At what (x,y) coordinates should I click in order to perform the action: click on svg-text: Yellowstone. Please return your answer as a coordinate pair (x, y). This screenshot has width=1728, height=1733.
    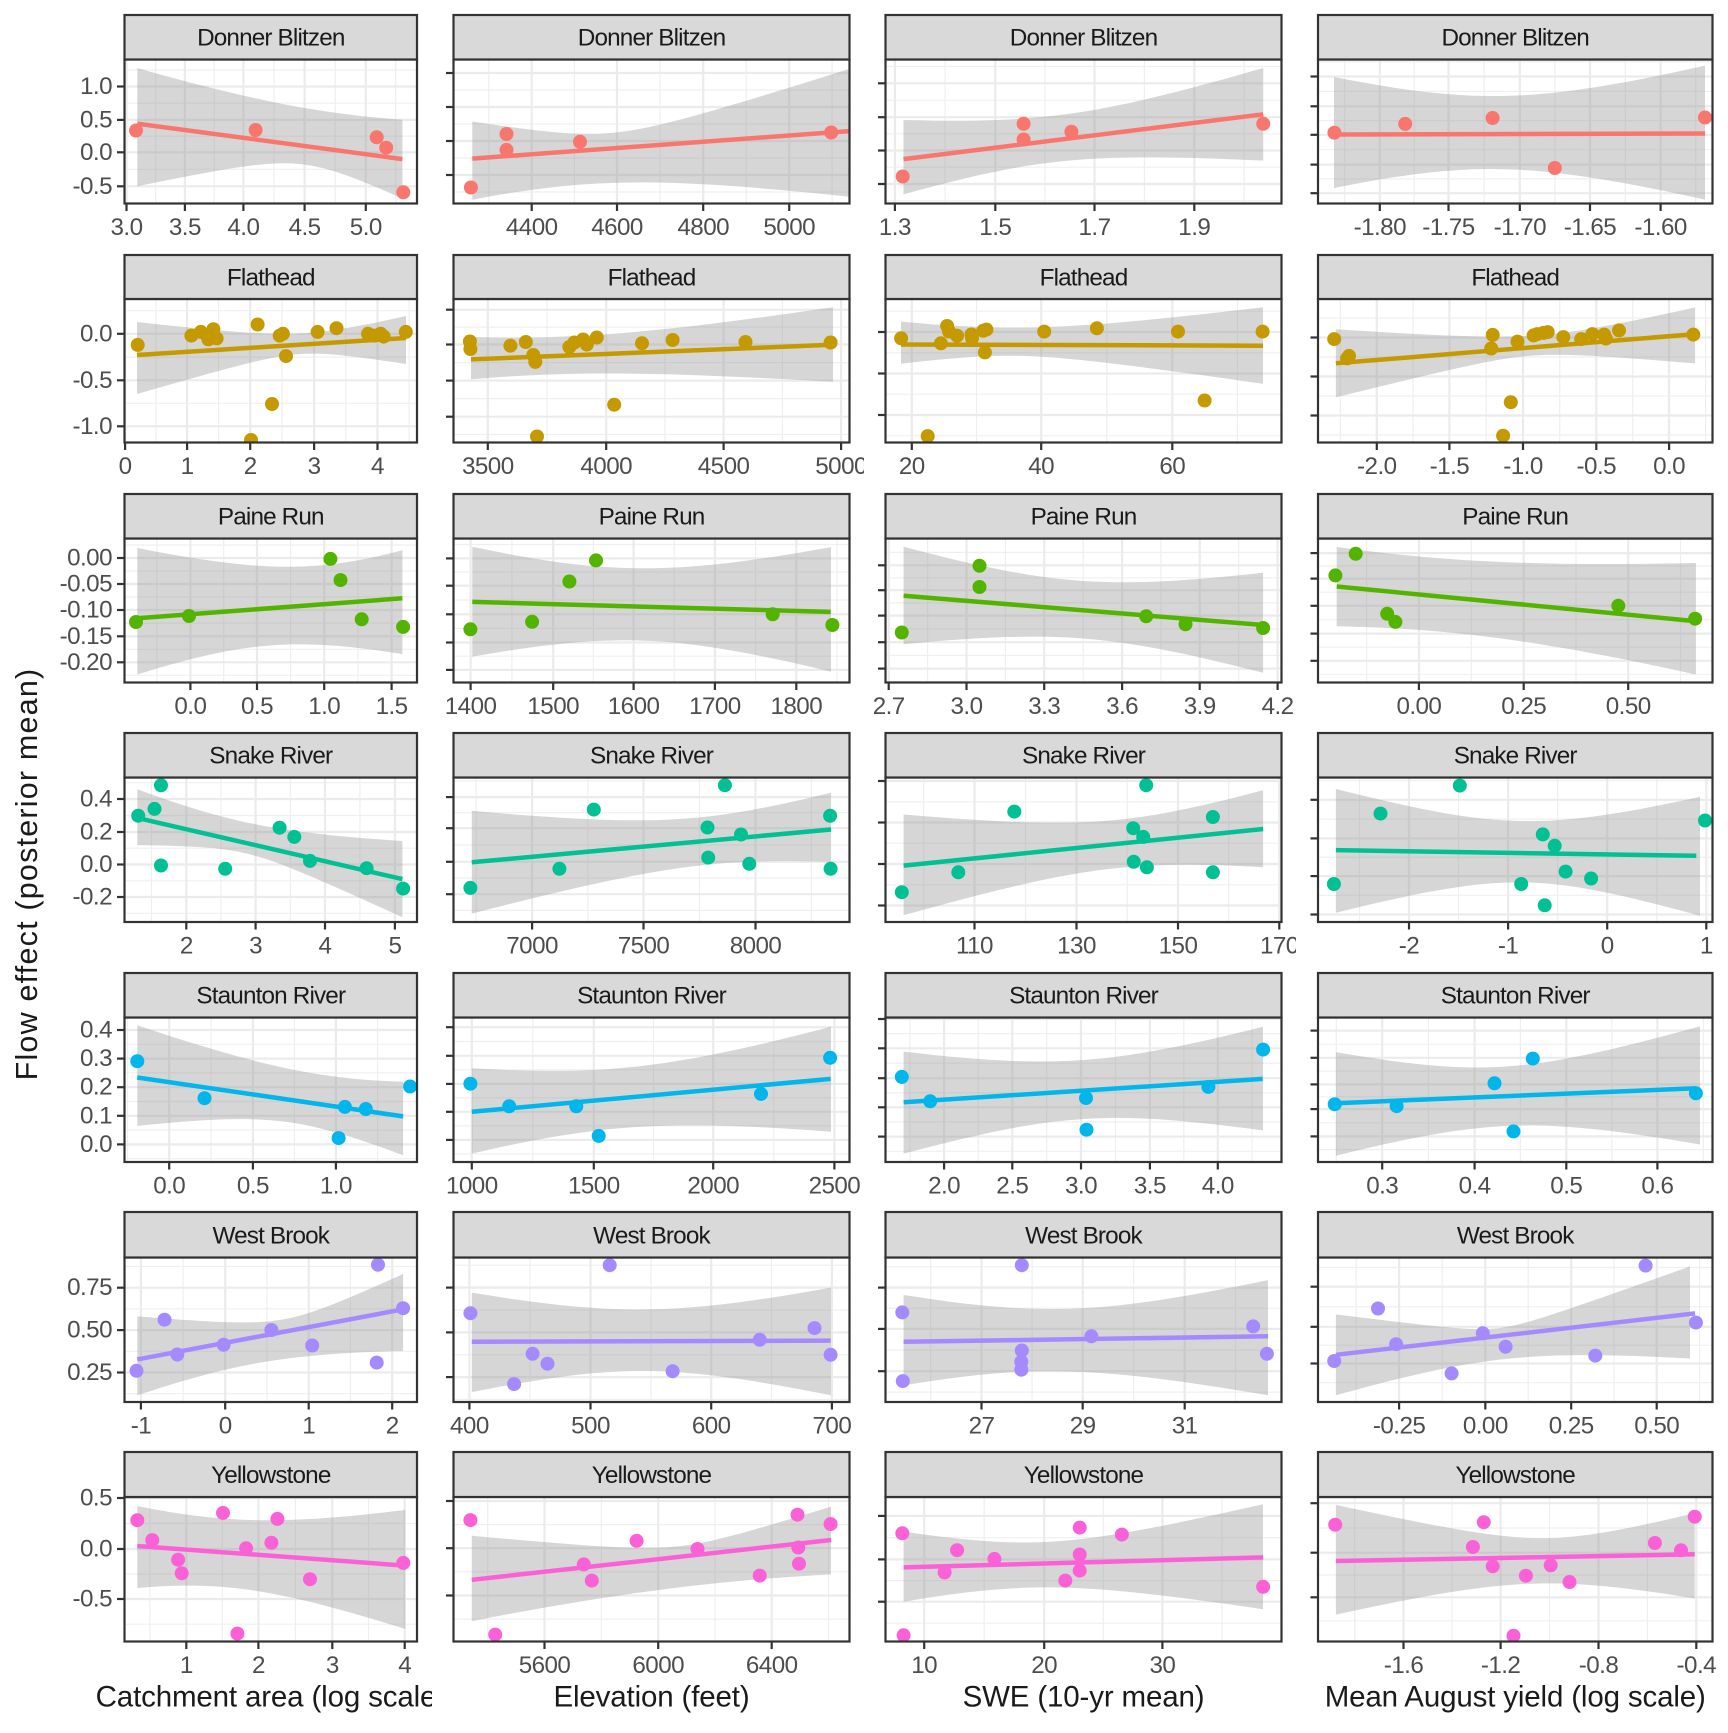
    Looking at the image, I should click on (652, 1475).